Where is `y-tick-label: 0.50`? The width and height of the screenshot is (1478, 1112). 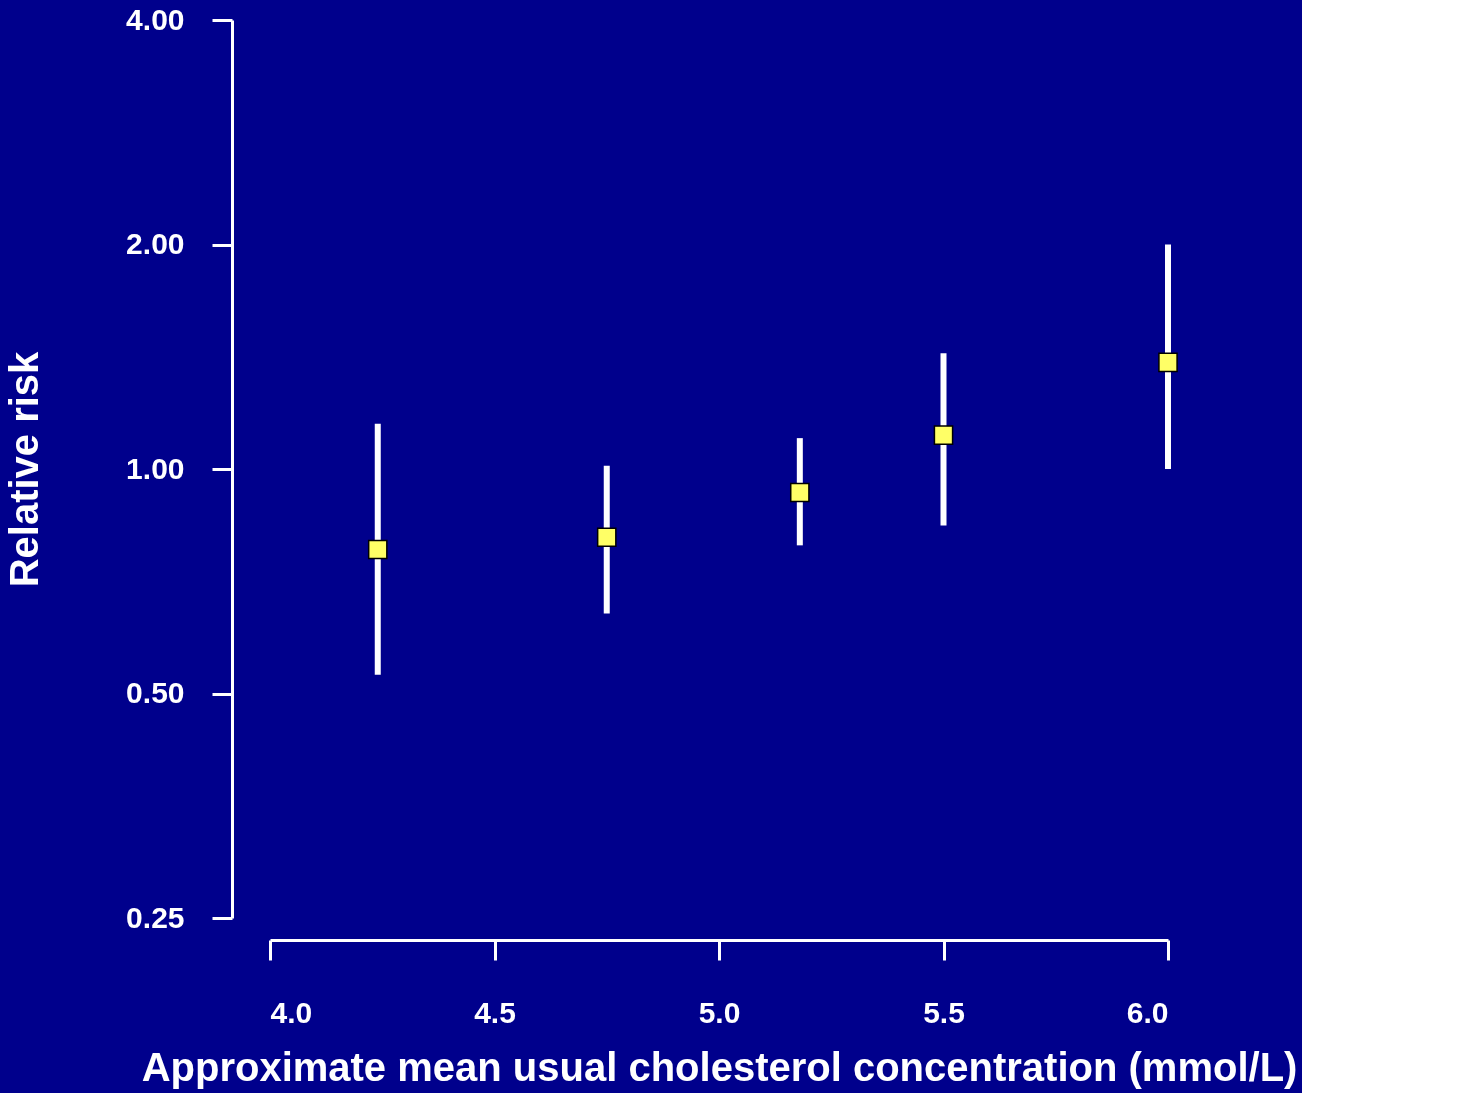 y-tick-label: 0.50 is located at coordinates (155, 692).